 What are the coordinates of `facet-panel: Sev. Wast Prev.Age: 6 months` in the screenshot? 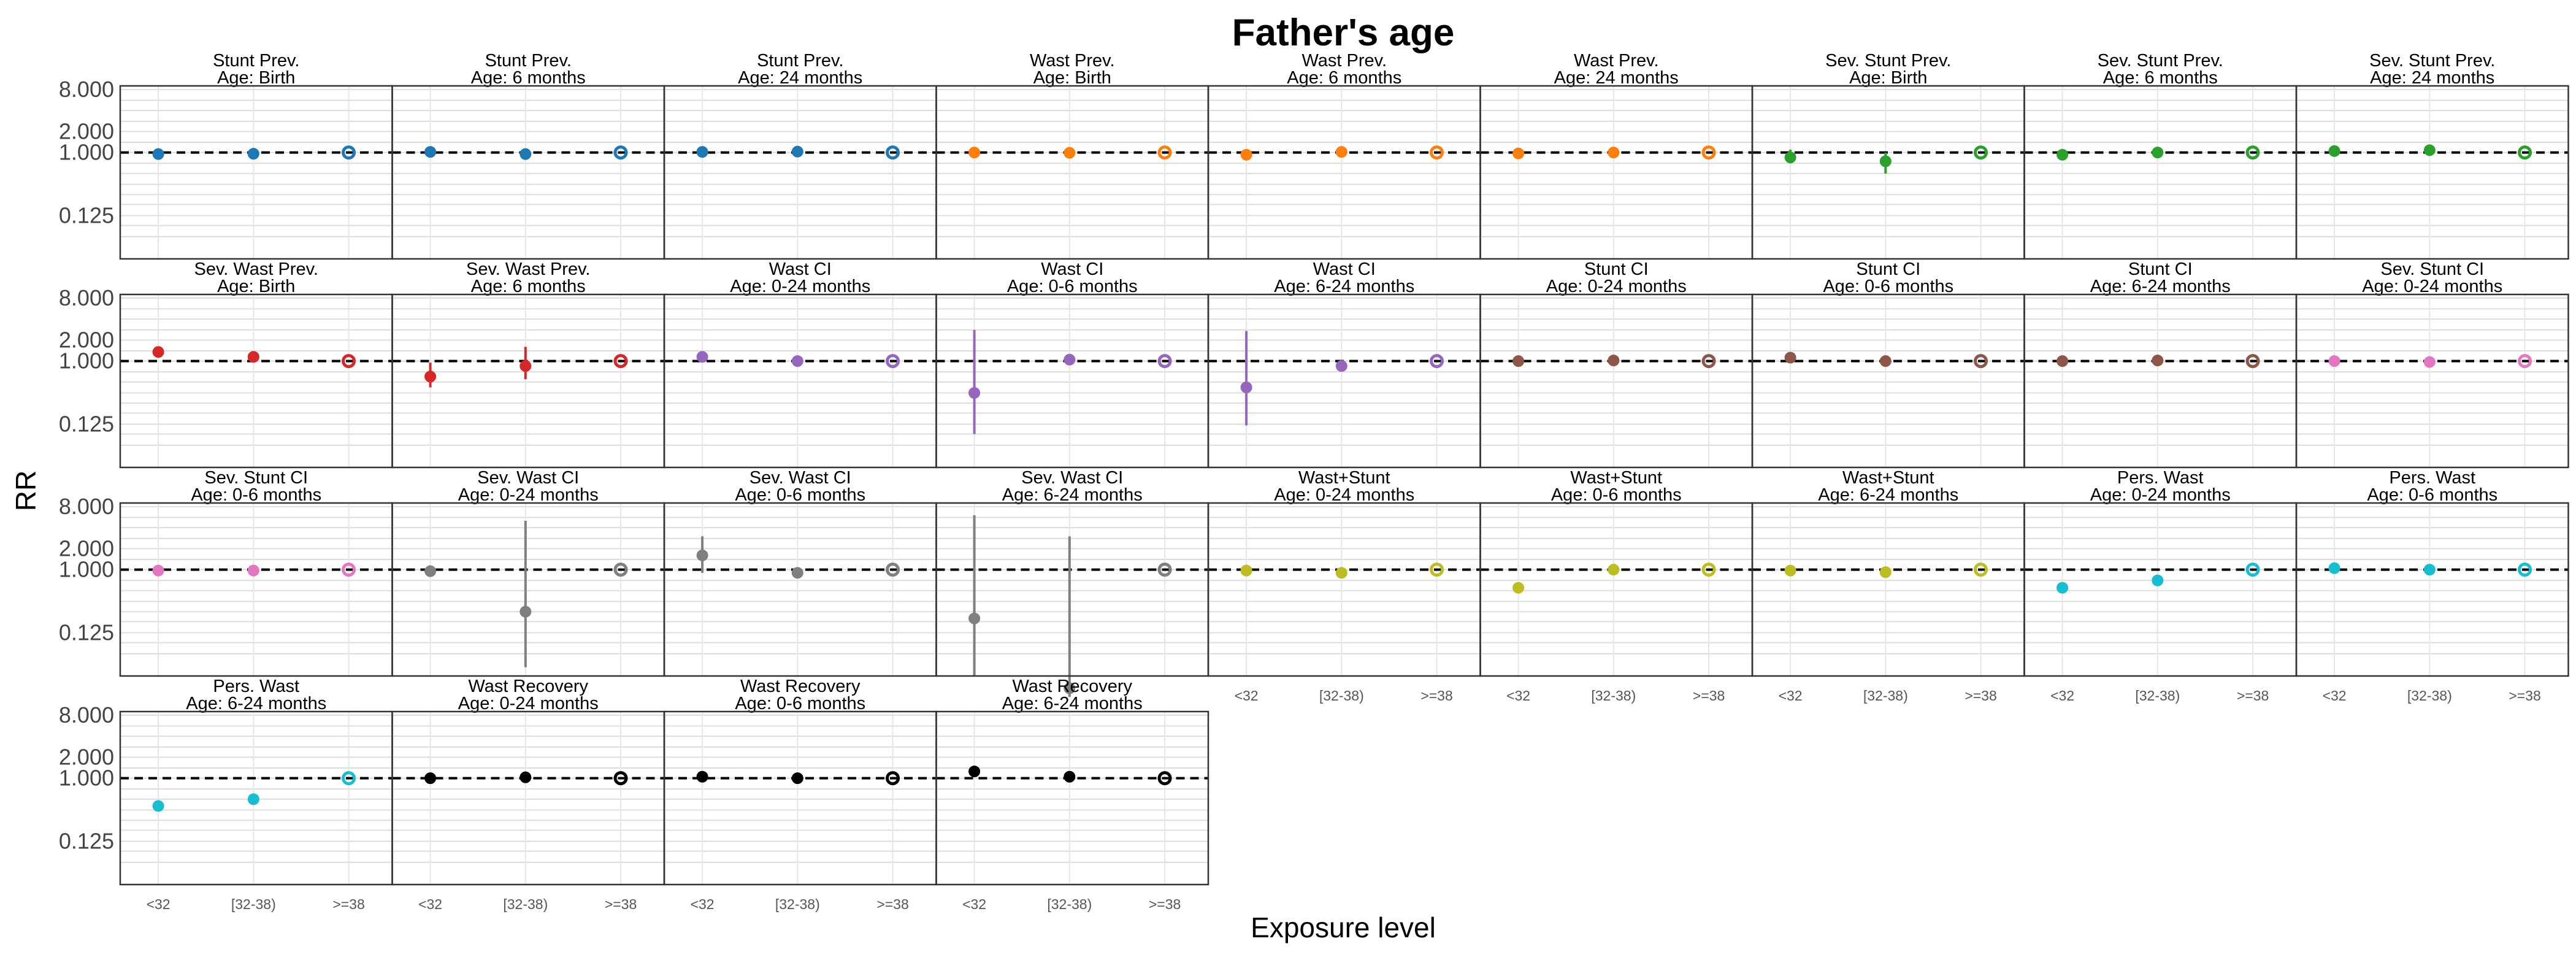 It's located at (528, 364).